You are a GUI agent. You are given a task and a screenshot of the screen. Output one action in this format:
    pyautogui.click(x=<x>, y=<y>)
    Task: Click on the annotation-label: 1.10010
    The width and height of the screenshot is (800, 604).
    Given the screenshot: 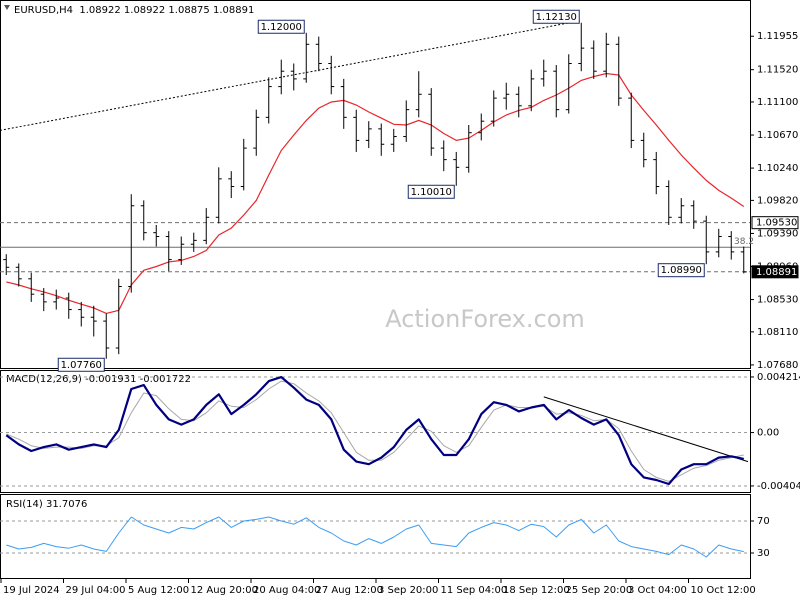 What is the action you would take?
    pyautogui.click(x=431, y=192)
    